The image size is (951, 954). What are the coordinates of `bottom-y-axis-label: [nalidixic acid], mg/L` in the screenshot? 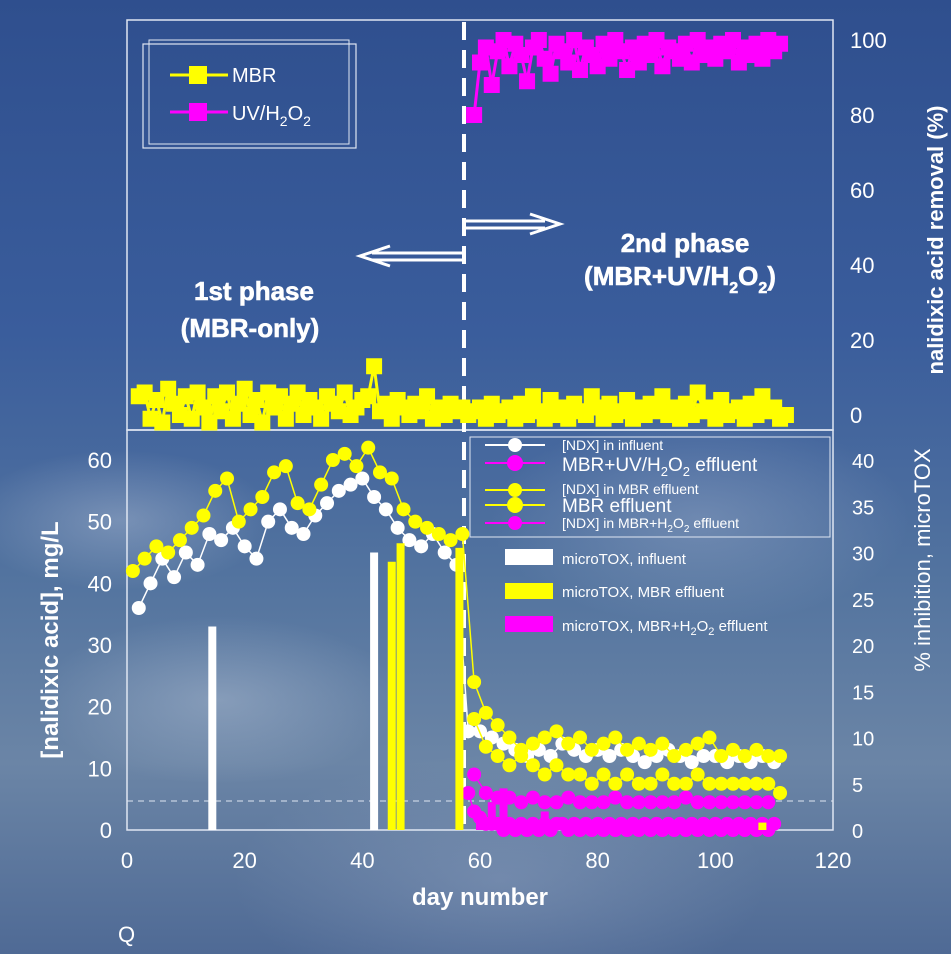 It's located at (50, 639).